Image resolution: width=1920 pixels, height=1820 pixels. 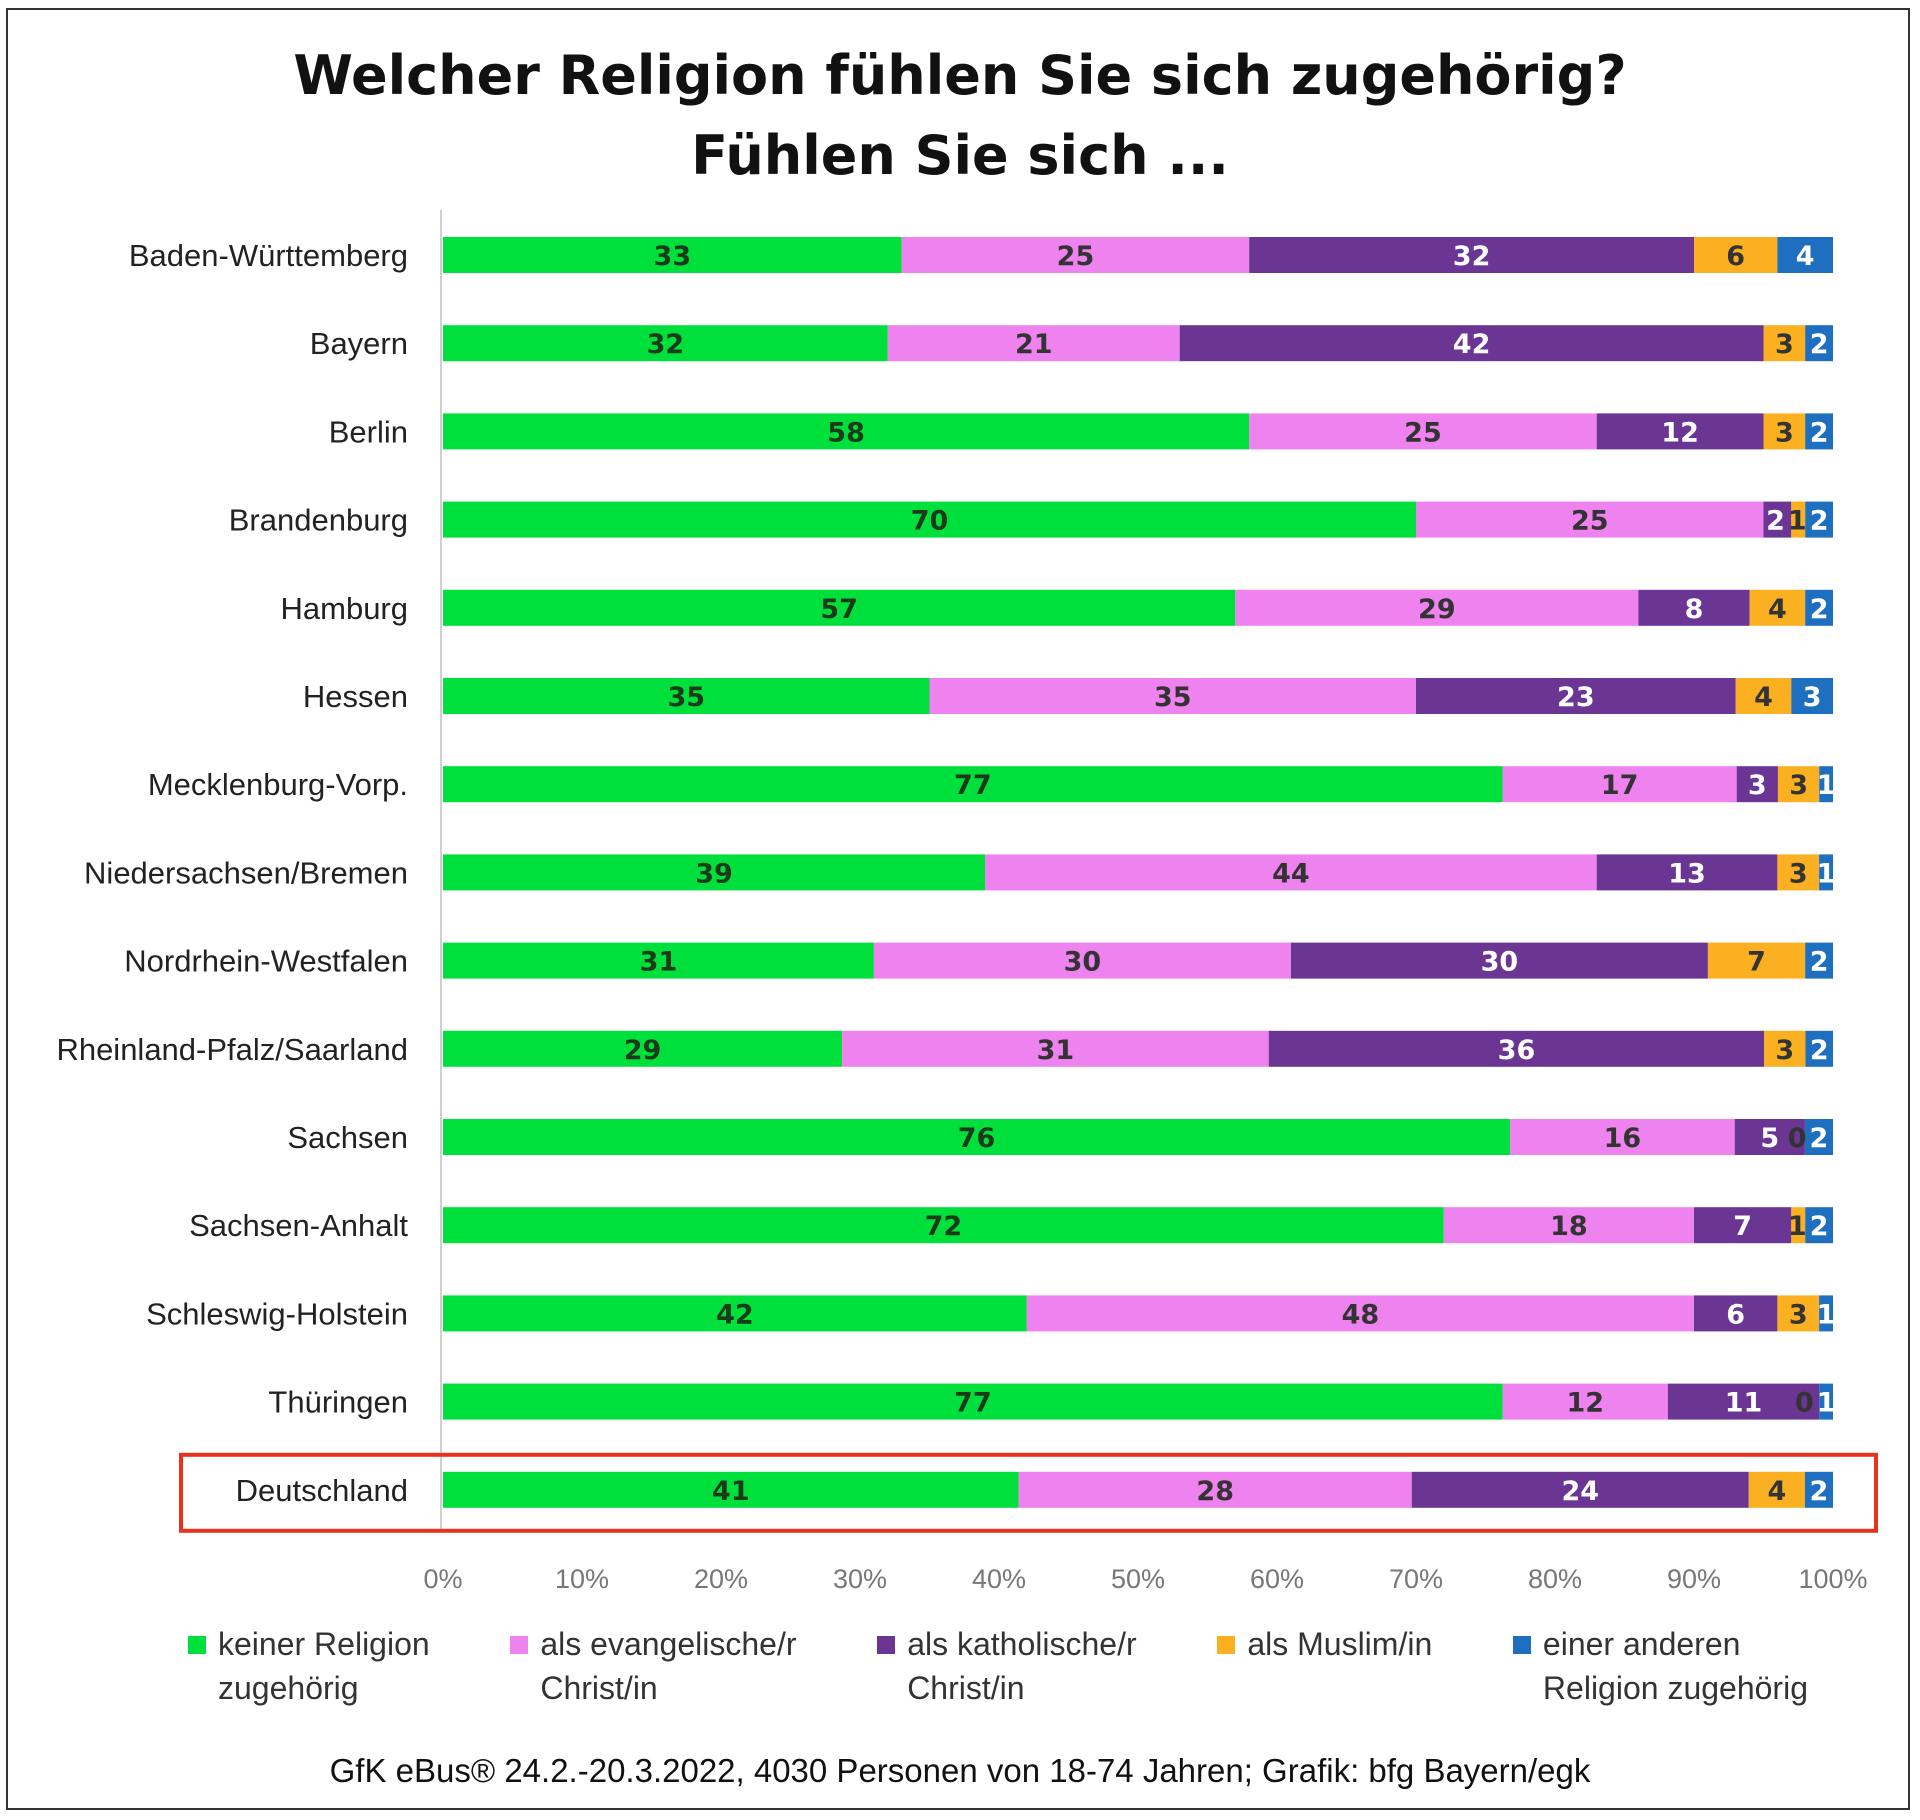 What do you see at coordinates (1675, 1688) in the screenshot?
I see `legend-label: Religion zugehörig` at bounding box center [1675, 1688].